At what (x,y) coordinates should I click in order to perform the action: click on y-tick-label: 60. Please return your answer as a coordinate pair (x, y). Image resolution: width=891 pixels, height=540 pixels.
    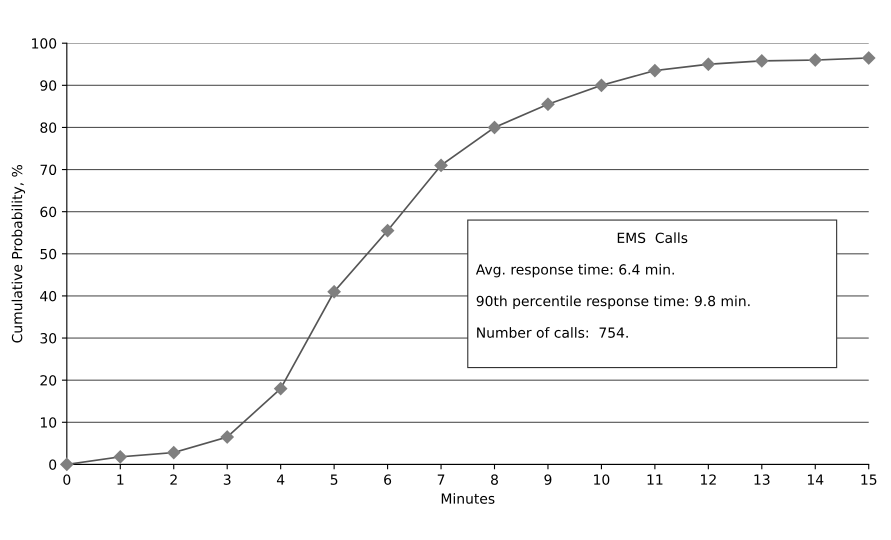
    Looking at the image, I should click on (48, 212).